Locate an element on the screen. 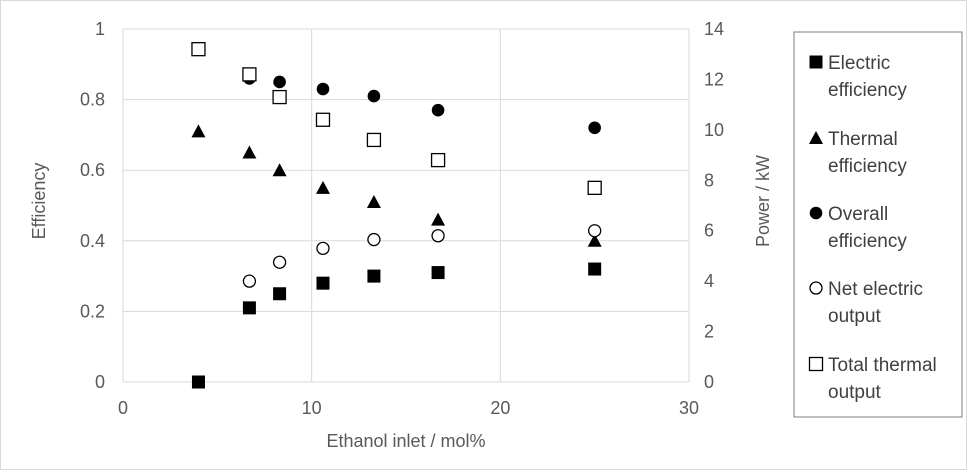  legend-label-thermal-efficiency: Thermal is located at coordinates (863, 139).